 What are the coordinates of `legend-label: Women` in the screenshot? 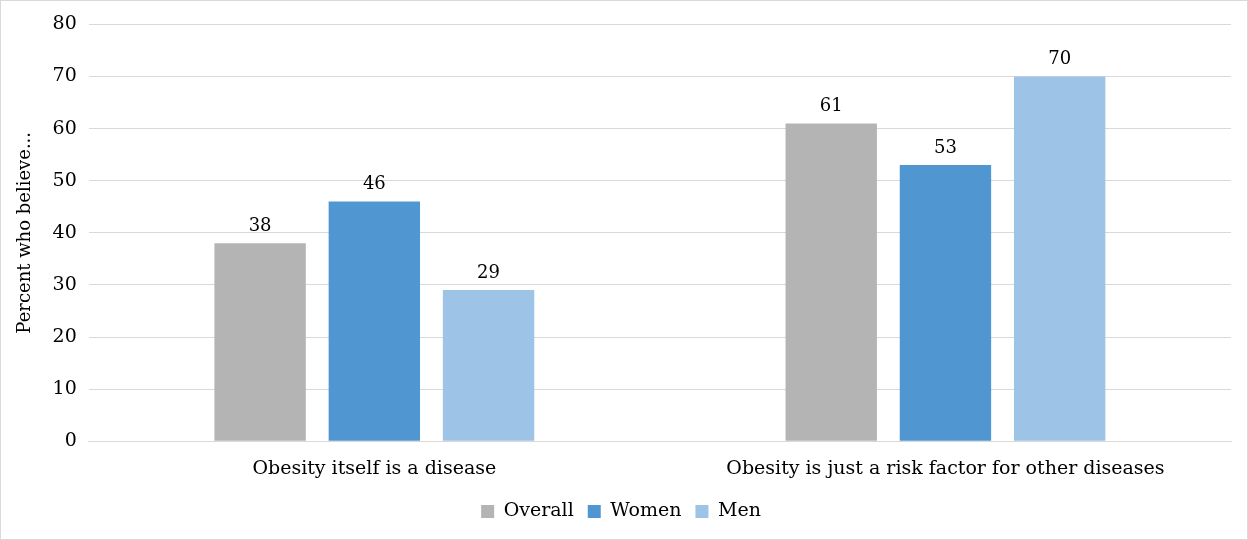 It's located at (646, 509).